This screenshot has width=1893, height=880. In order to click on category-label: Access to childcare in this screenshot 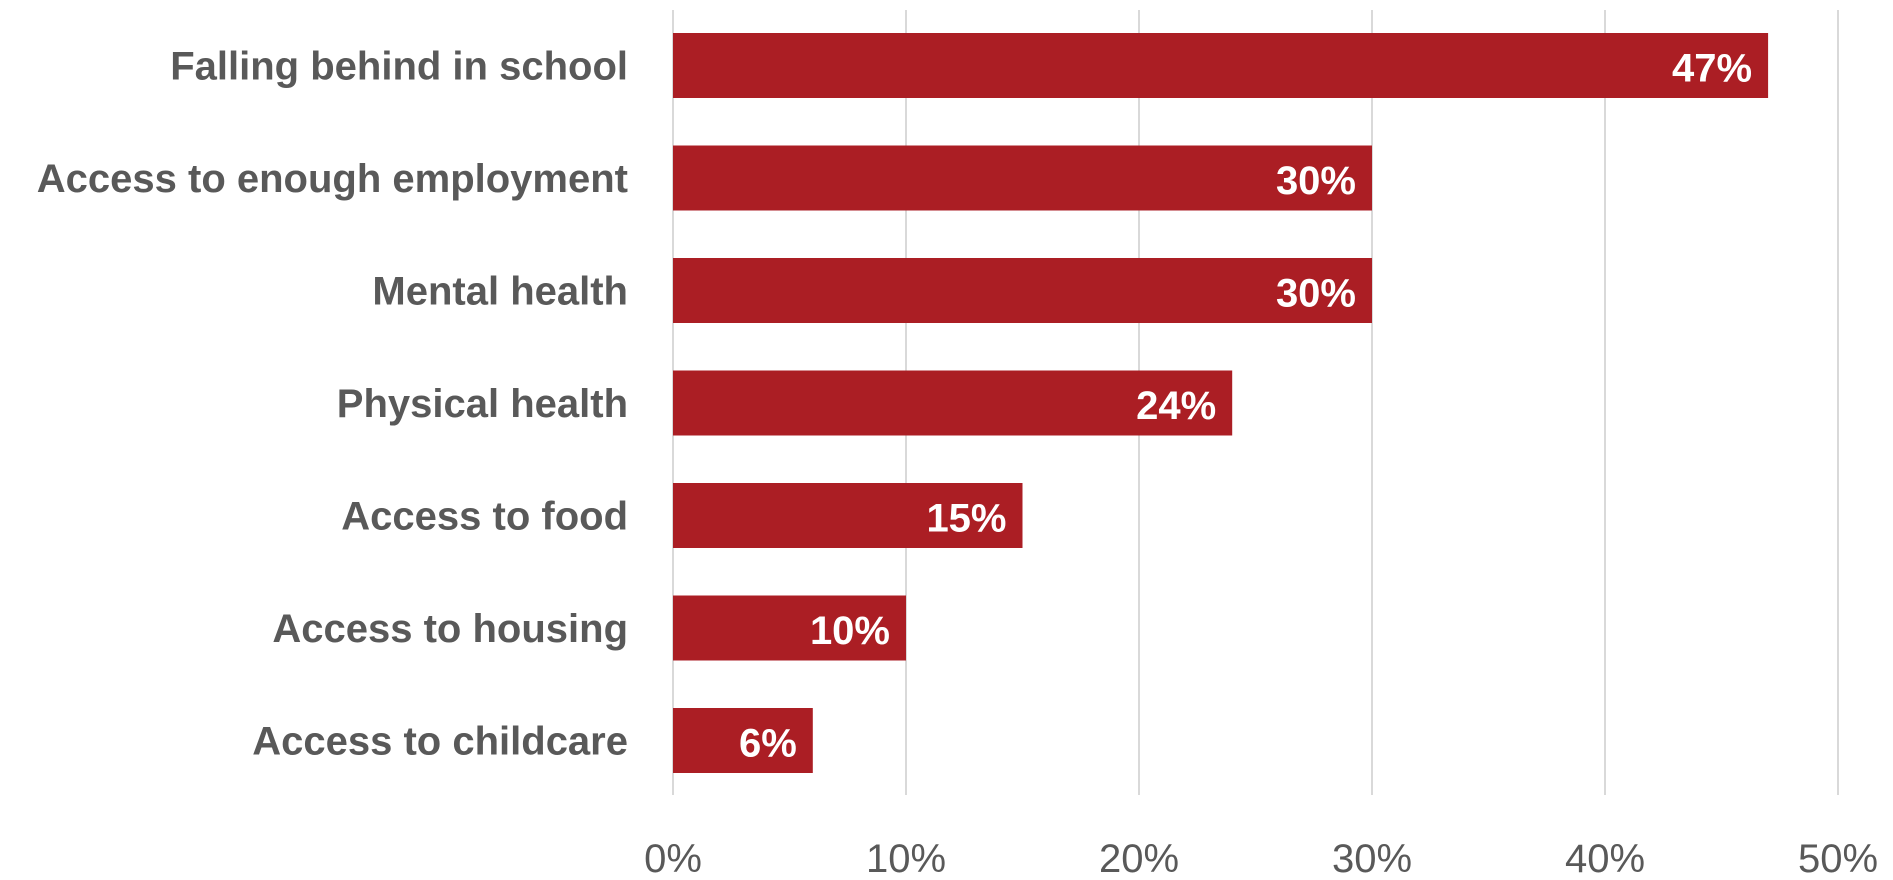, I will do `click(440, 742)`.